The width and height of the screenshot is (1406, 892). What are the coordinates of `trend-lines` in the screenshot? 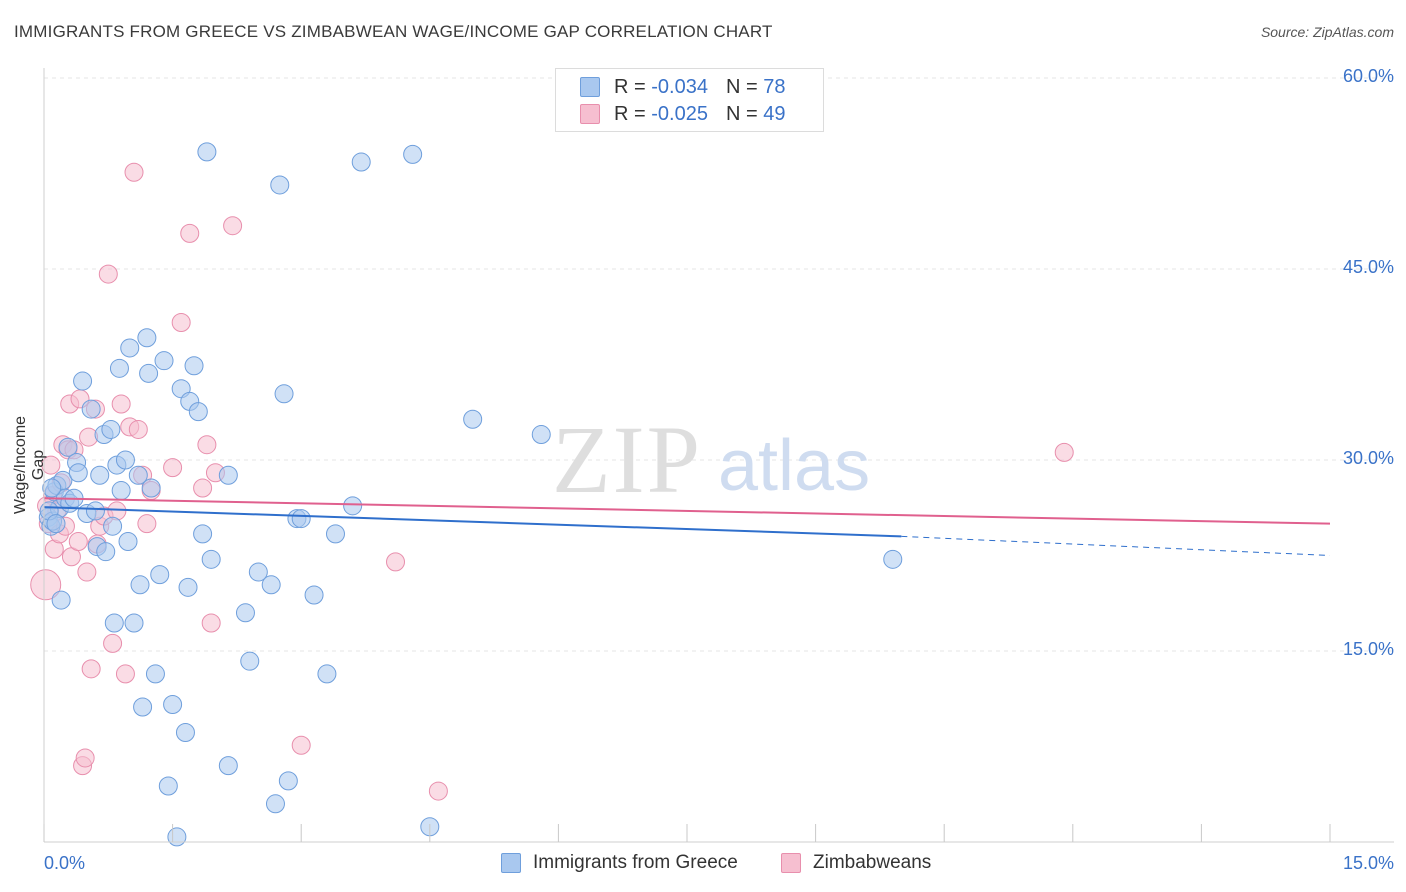 It's located at (687, 526).